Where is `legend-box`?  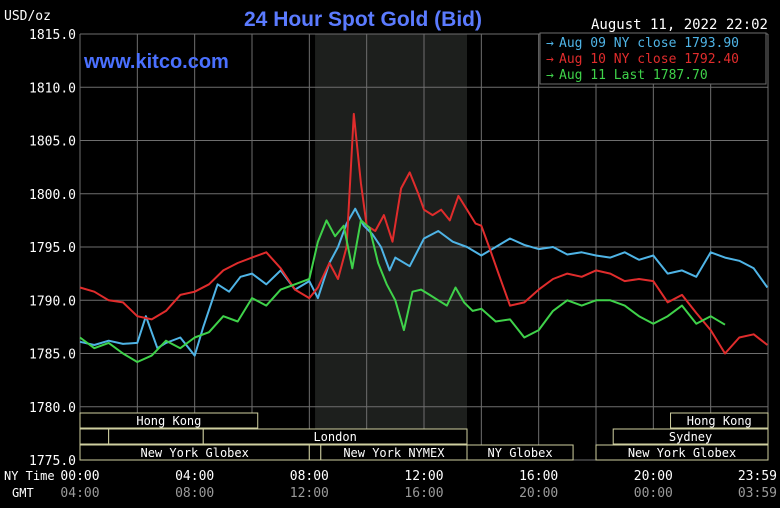
legend-box is located at coordinates (653, 58).